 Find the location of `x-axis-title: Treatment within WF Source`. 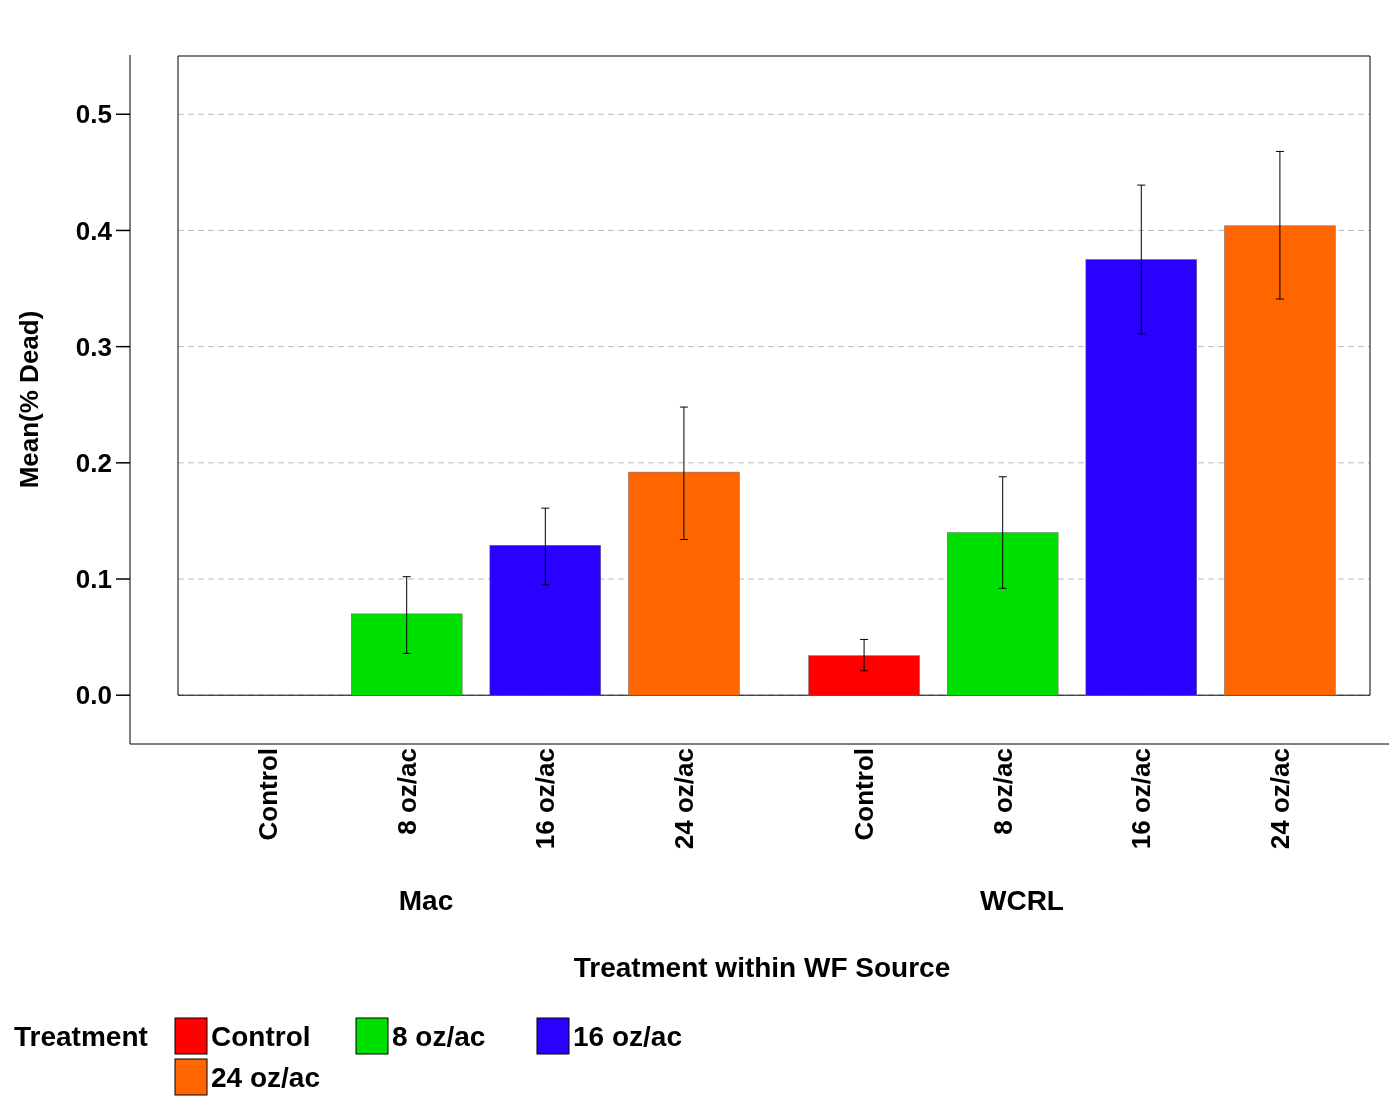

x-axis-title: Treatment within WF Source is located at coordinates (762, 967).